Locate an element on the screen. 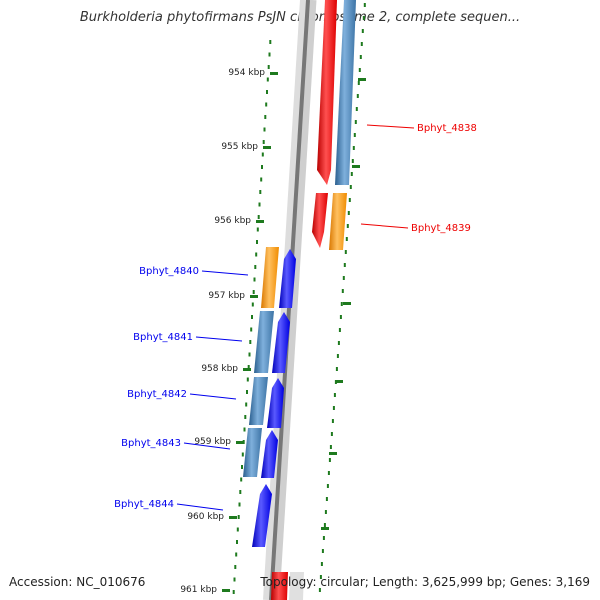  gene-label-bphyt_4839: Bphyt_4839 is located at coordinates (441, 228).